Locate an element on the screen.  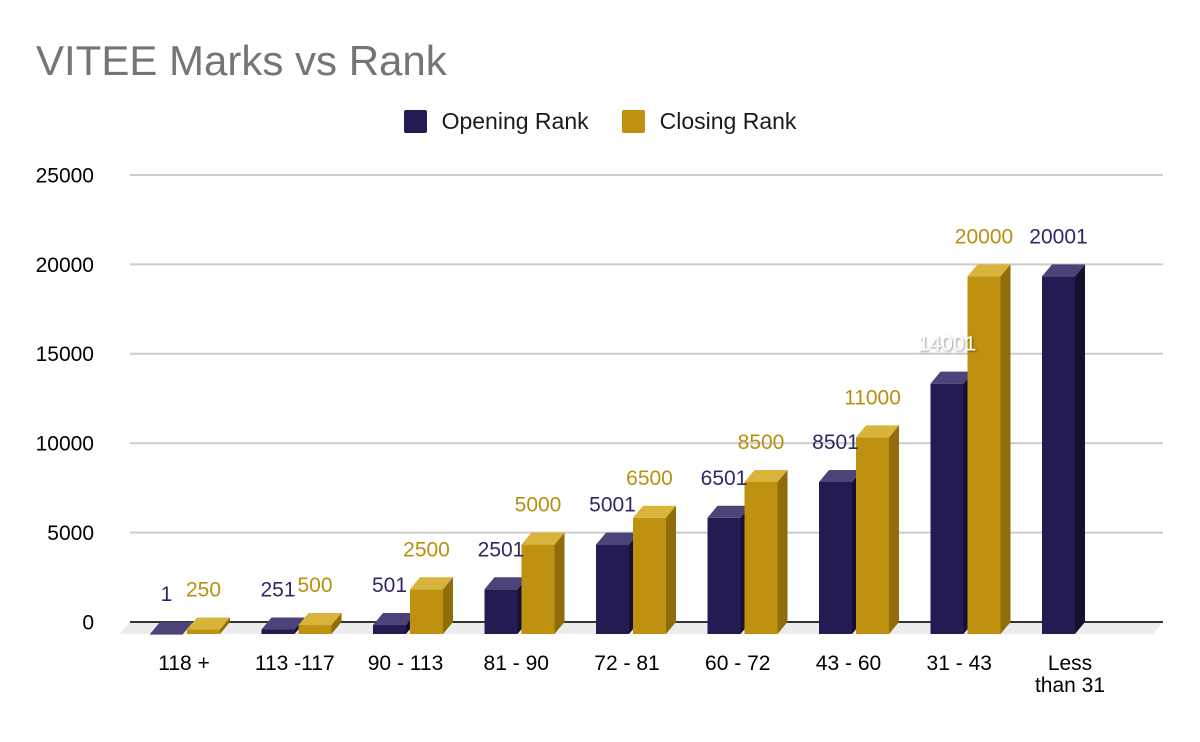
data-label-opening-rank-8: 20001 is located at coordinates (1058, 236).